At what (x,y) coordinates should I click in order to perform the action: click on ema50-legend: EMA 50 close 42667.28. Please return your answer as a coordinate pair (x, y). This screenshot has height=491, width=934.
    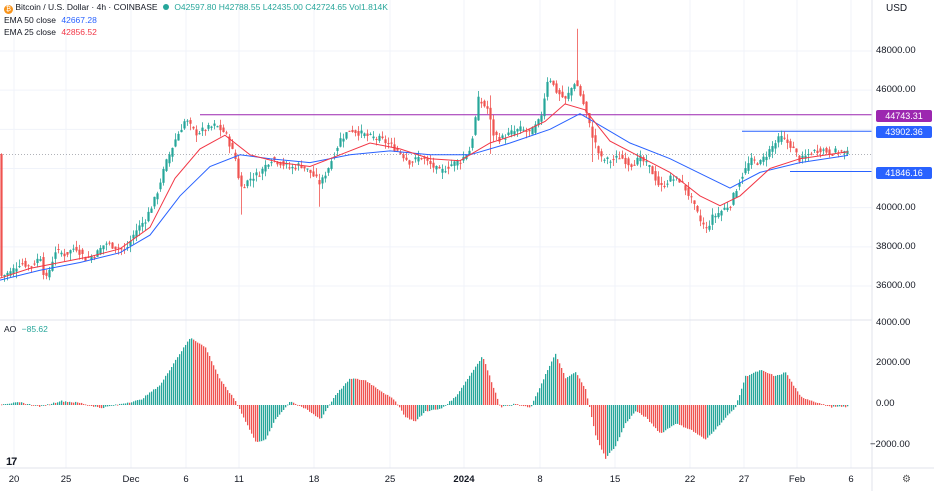
    Looking at the image, I should click on (50, 20).